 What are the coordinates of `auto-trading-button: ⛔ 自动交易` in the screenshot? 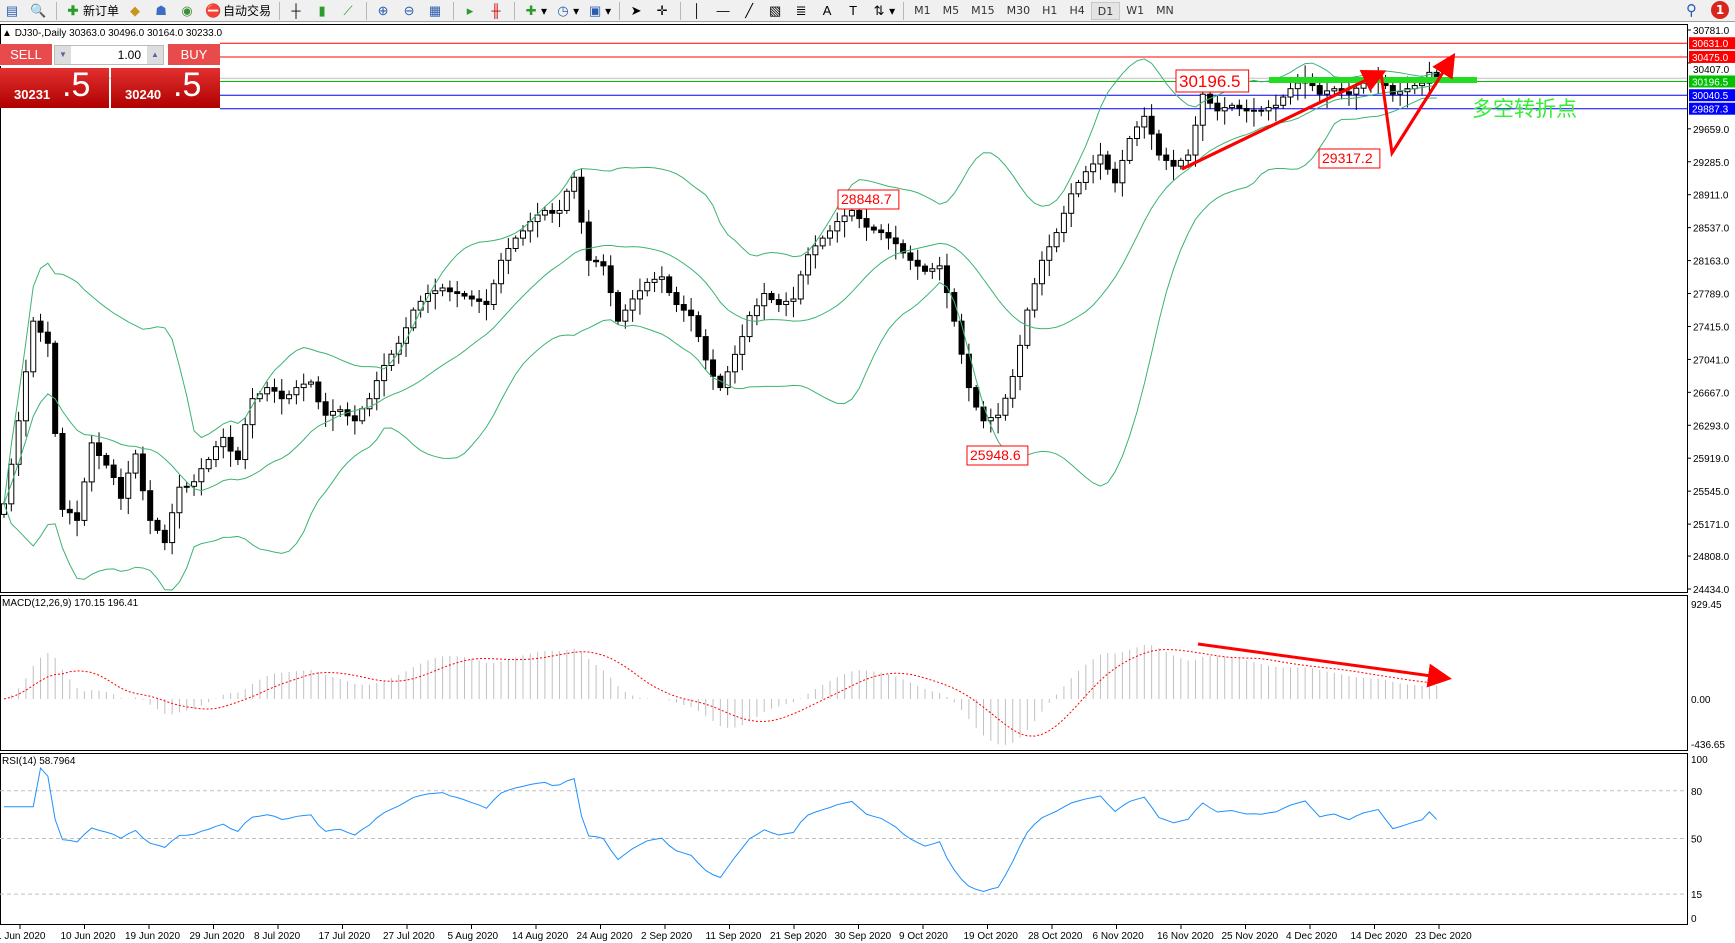 It's located at (238, 11).